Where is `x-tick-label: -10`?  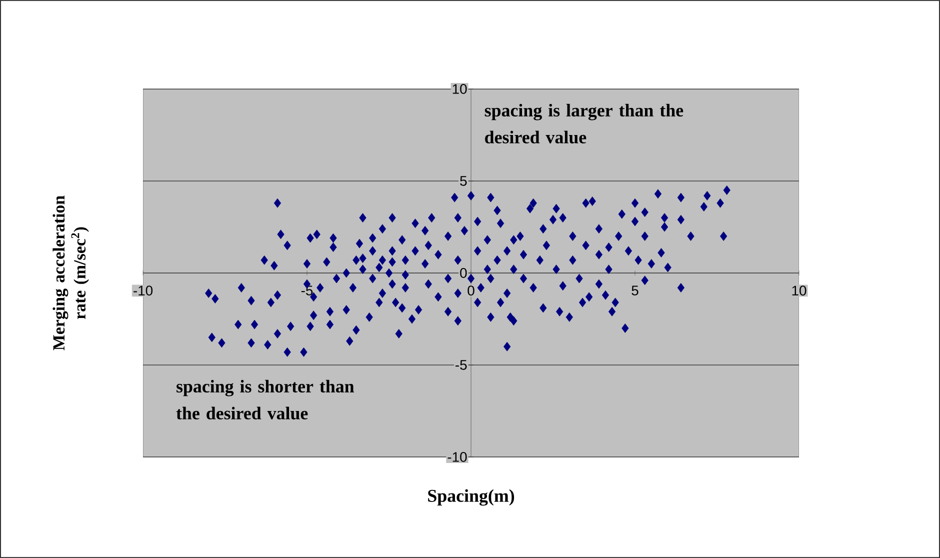
x-tick-label: -10 is located at coordinates (143, 291).